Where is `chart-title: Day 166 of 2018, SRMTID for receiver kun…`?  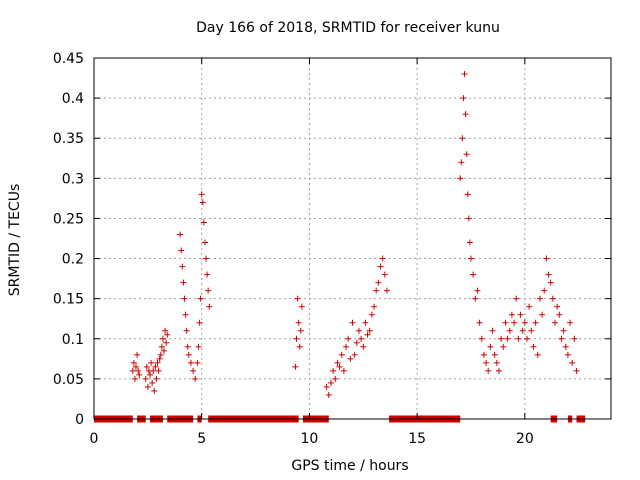
chart-title: Day 166 of 2018, SRMTID for receiver kun… is located at coordinates (348, 28).